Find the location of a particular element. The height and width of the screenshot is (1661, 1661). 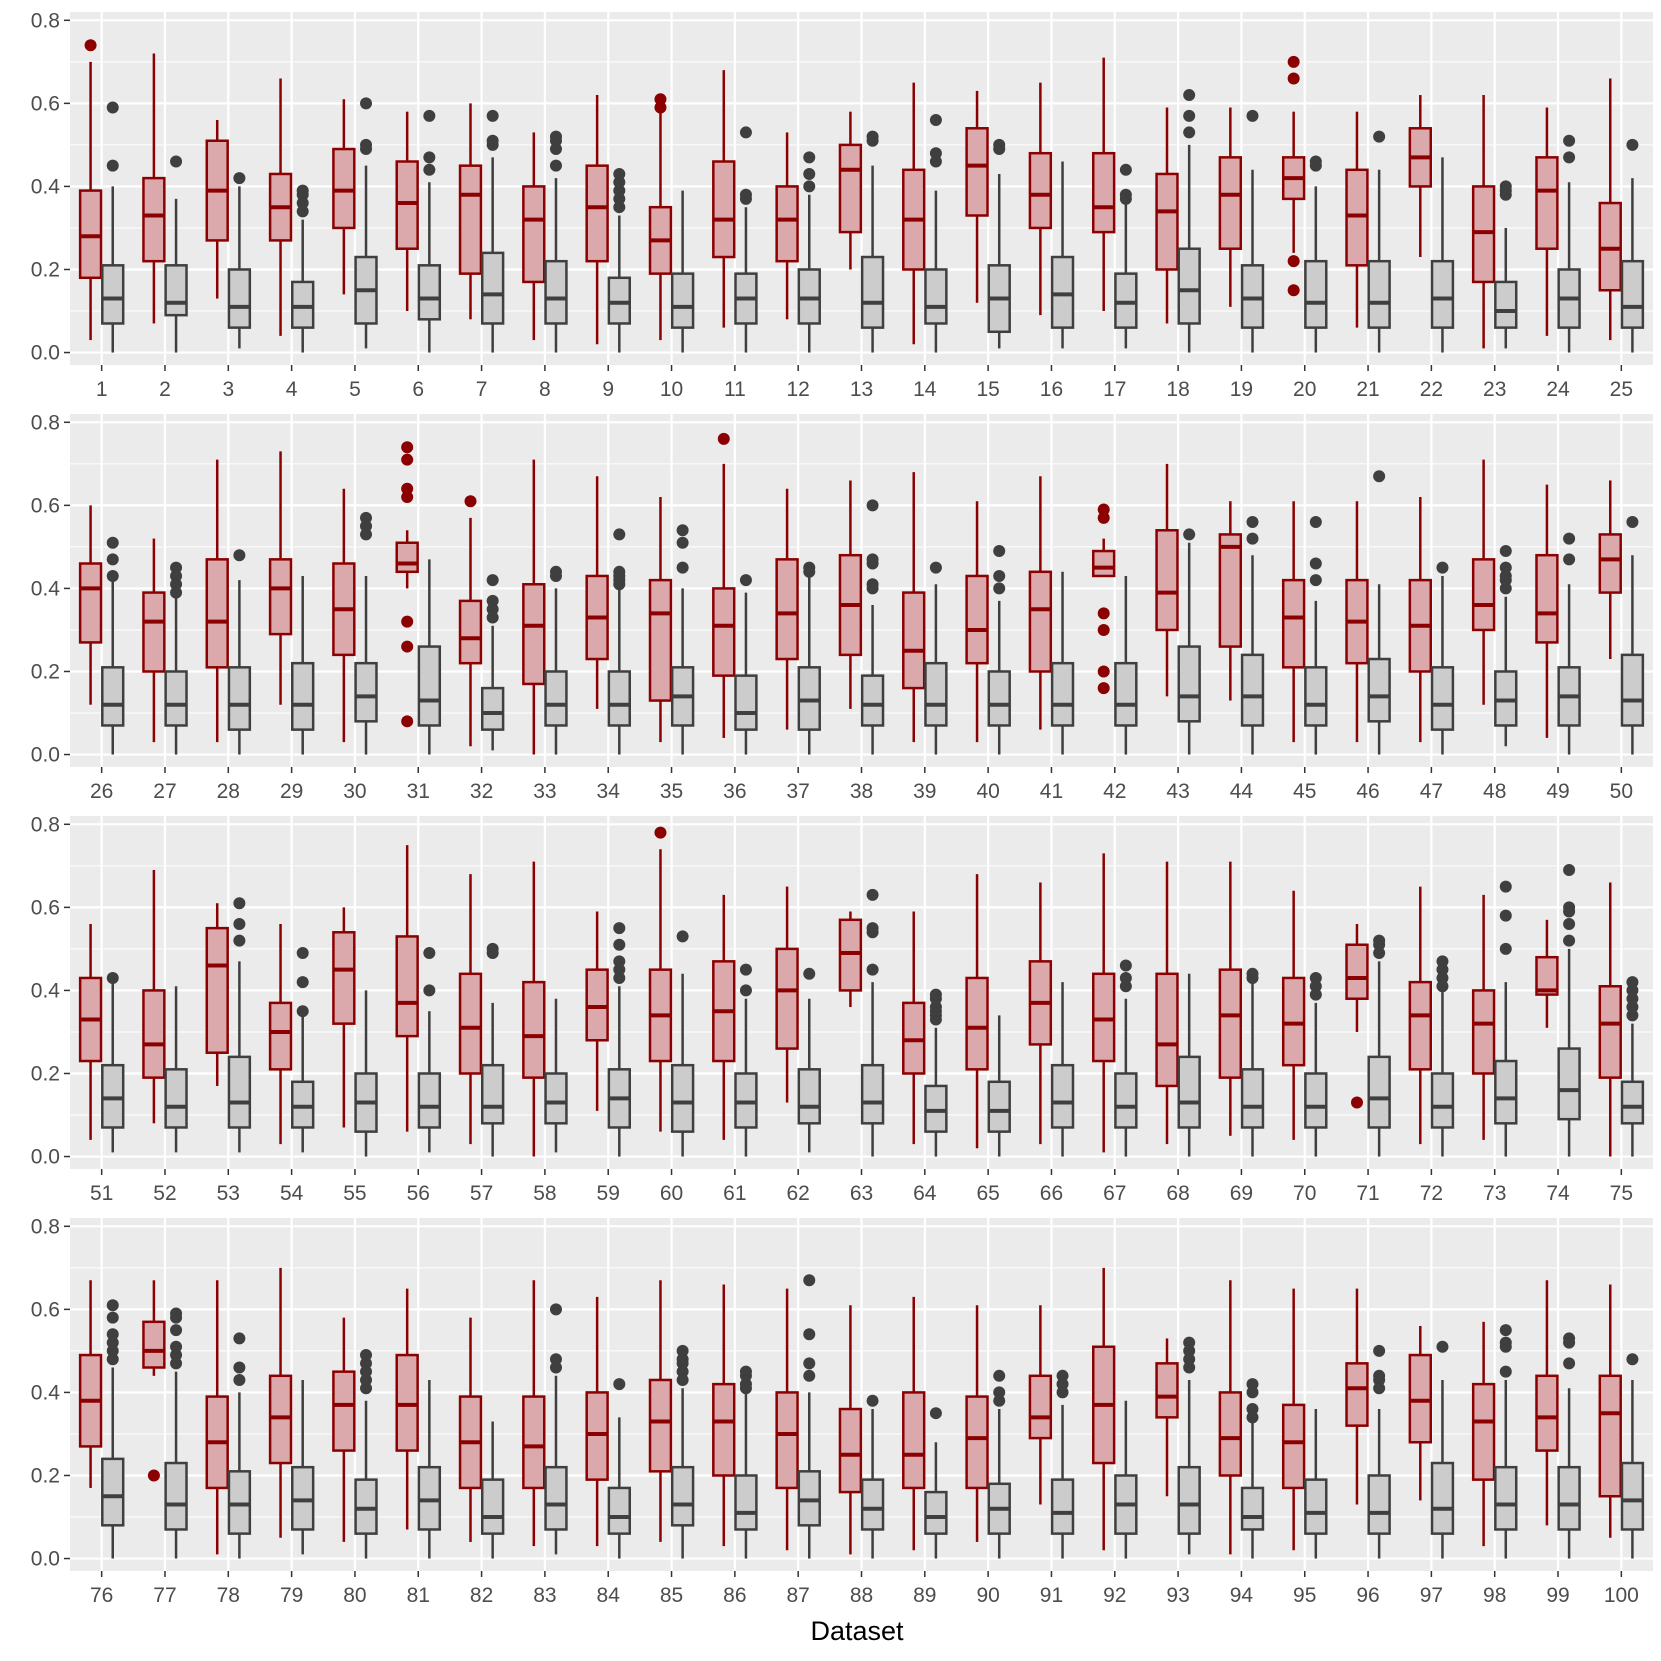

x-tick-label: 92 is located at coordinates (1114, 1595).